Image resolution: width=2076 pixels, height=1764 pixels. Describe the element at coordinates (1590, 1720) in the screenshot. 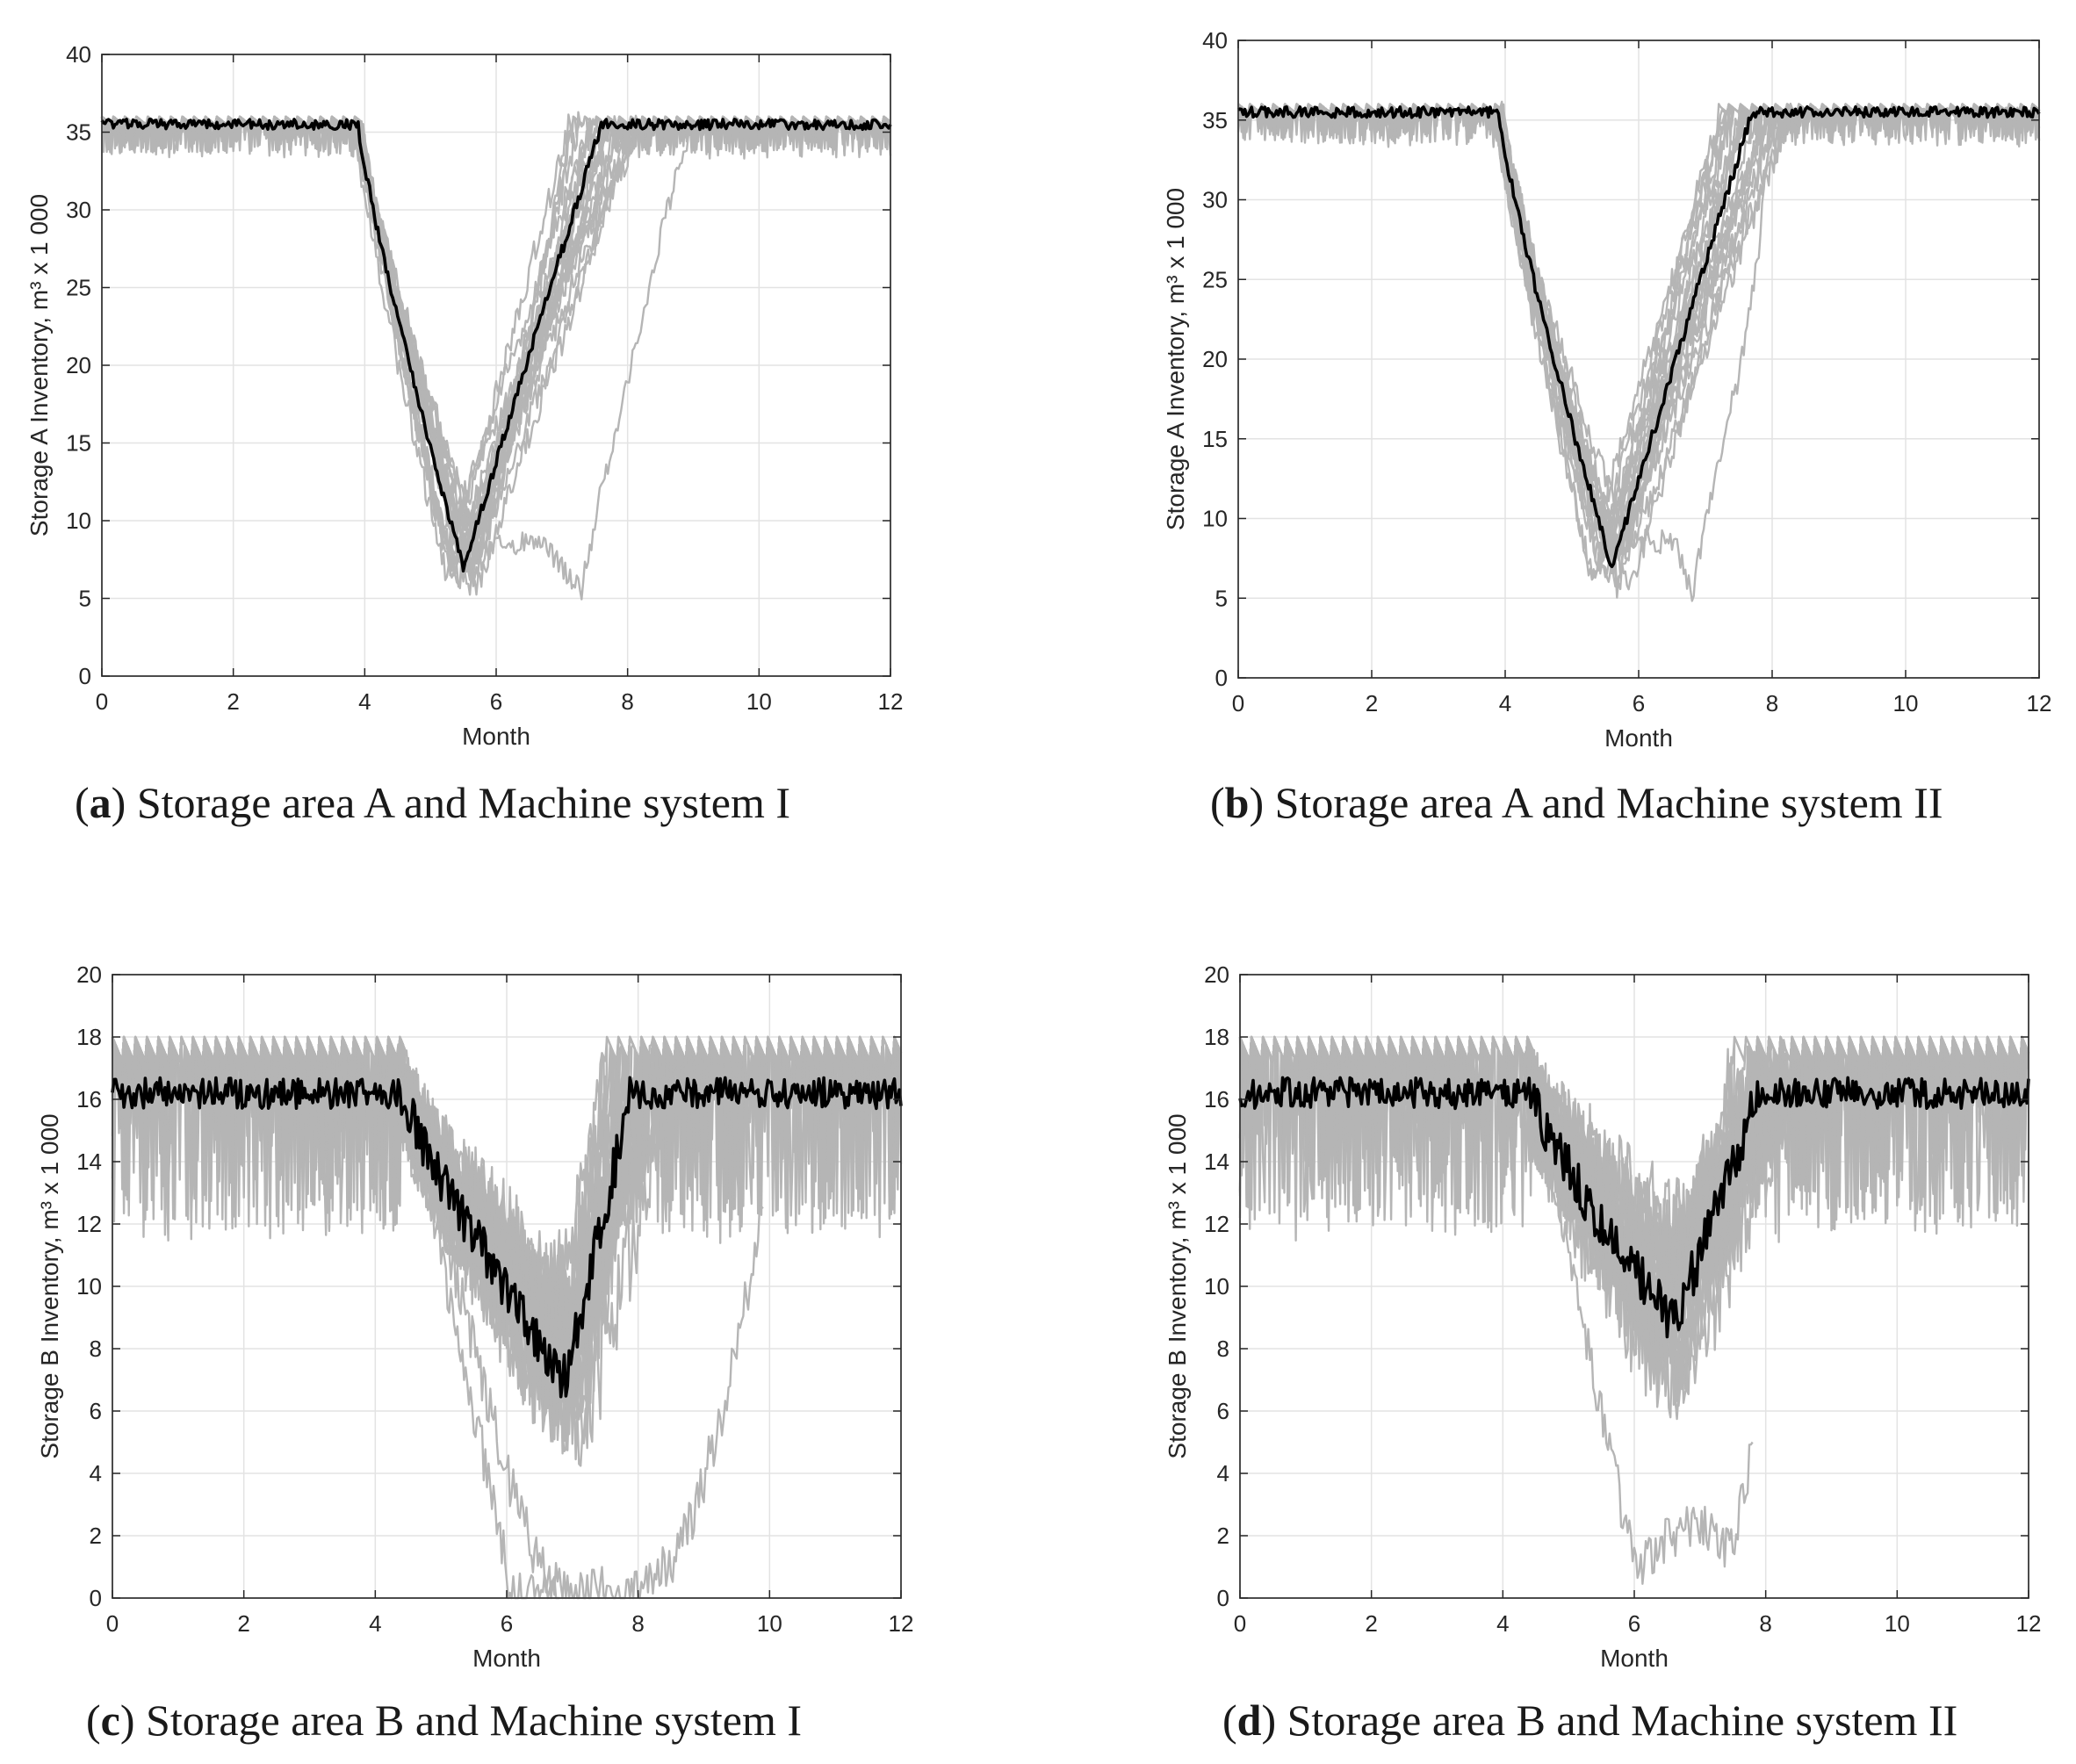

I see `caption-d: (d) Storage area B and Machine system II` at that location.